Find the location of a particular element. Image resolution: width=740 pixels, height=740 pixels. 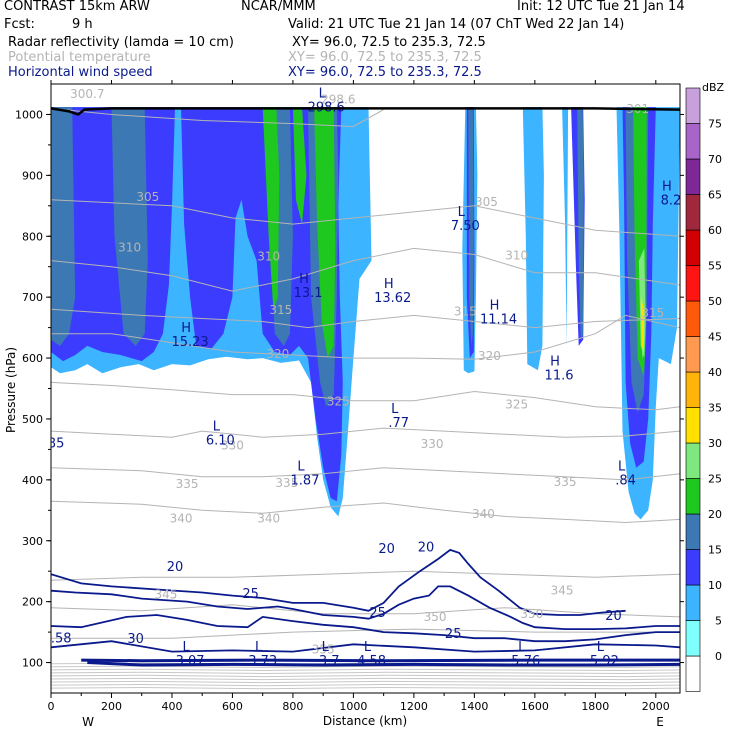

y-tick-label: 500 is located at coordinates (32, 419).